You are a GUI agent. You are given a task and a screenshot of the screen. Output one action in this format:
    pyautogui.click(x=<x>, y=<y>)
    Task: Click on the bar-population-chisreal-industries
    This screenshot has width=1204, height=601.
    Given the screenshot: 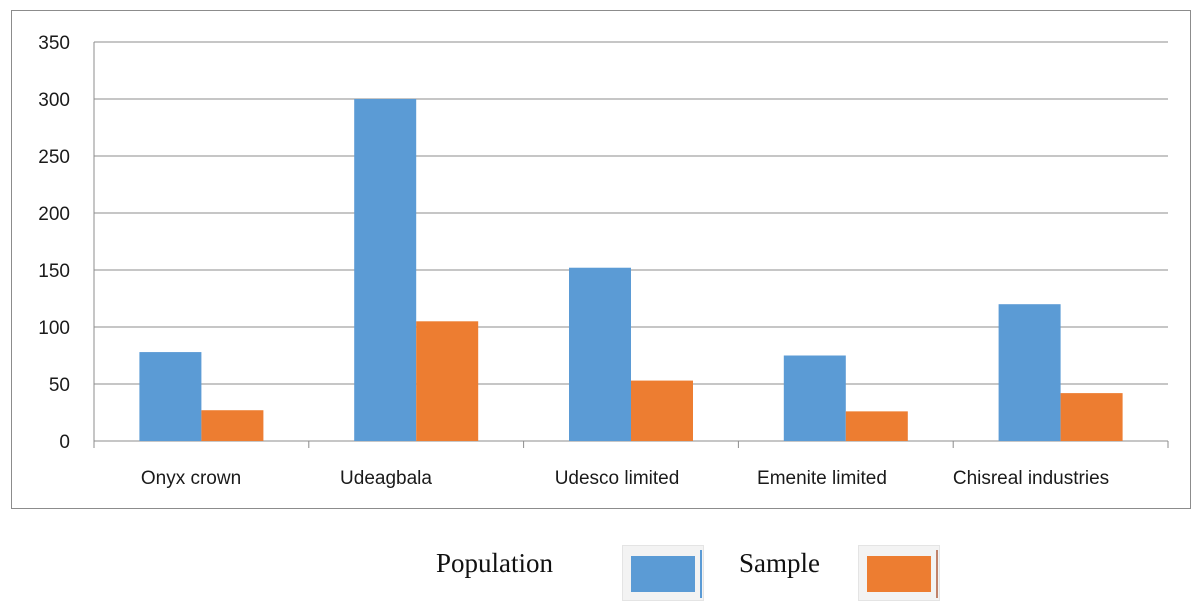 What is the action you would take?
    pyautogui.click(x=1029, y=372)
    